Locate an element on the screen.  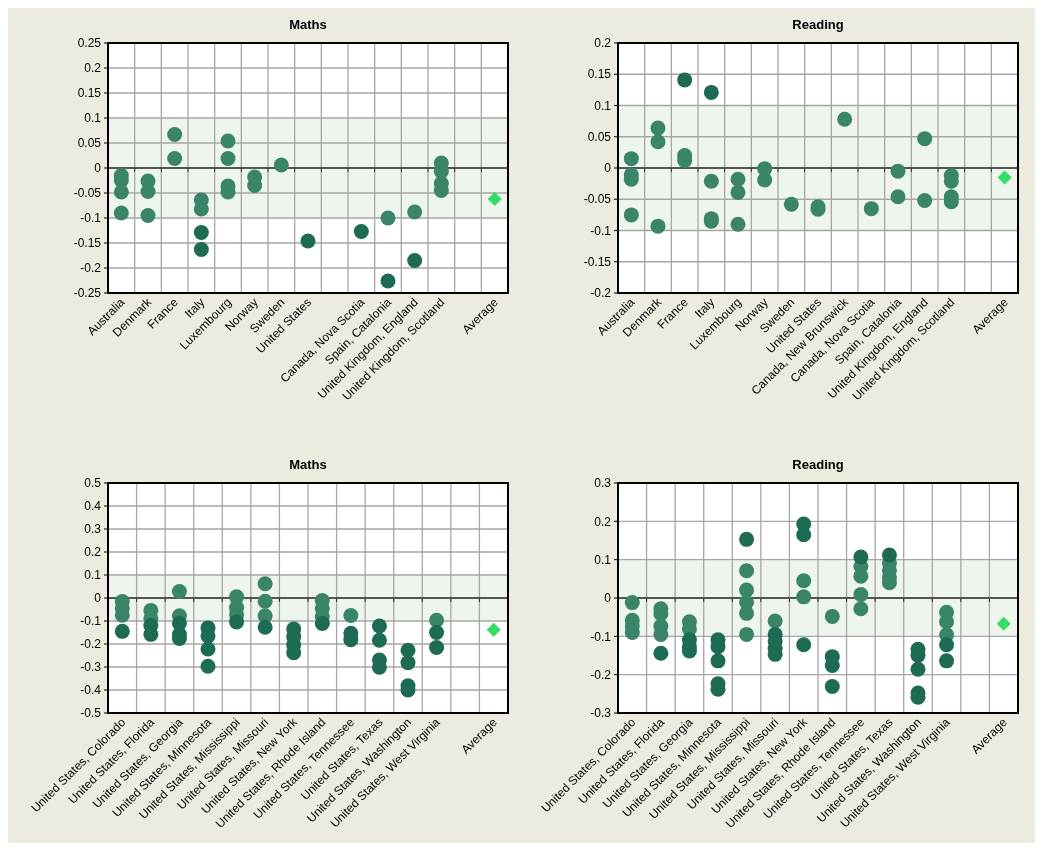
y-tick-label: -0.5 is located at coordinates (91, 713).